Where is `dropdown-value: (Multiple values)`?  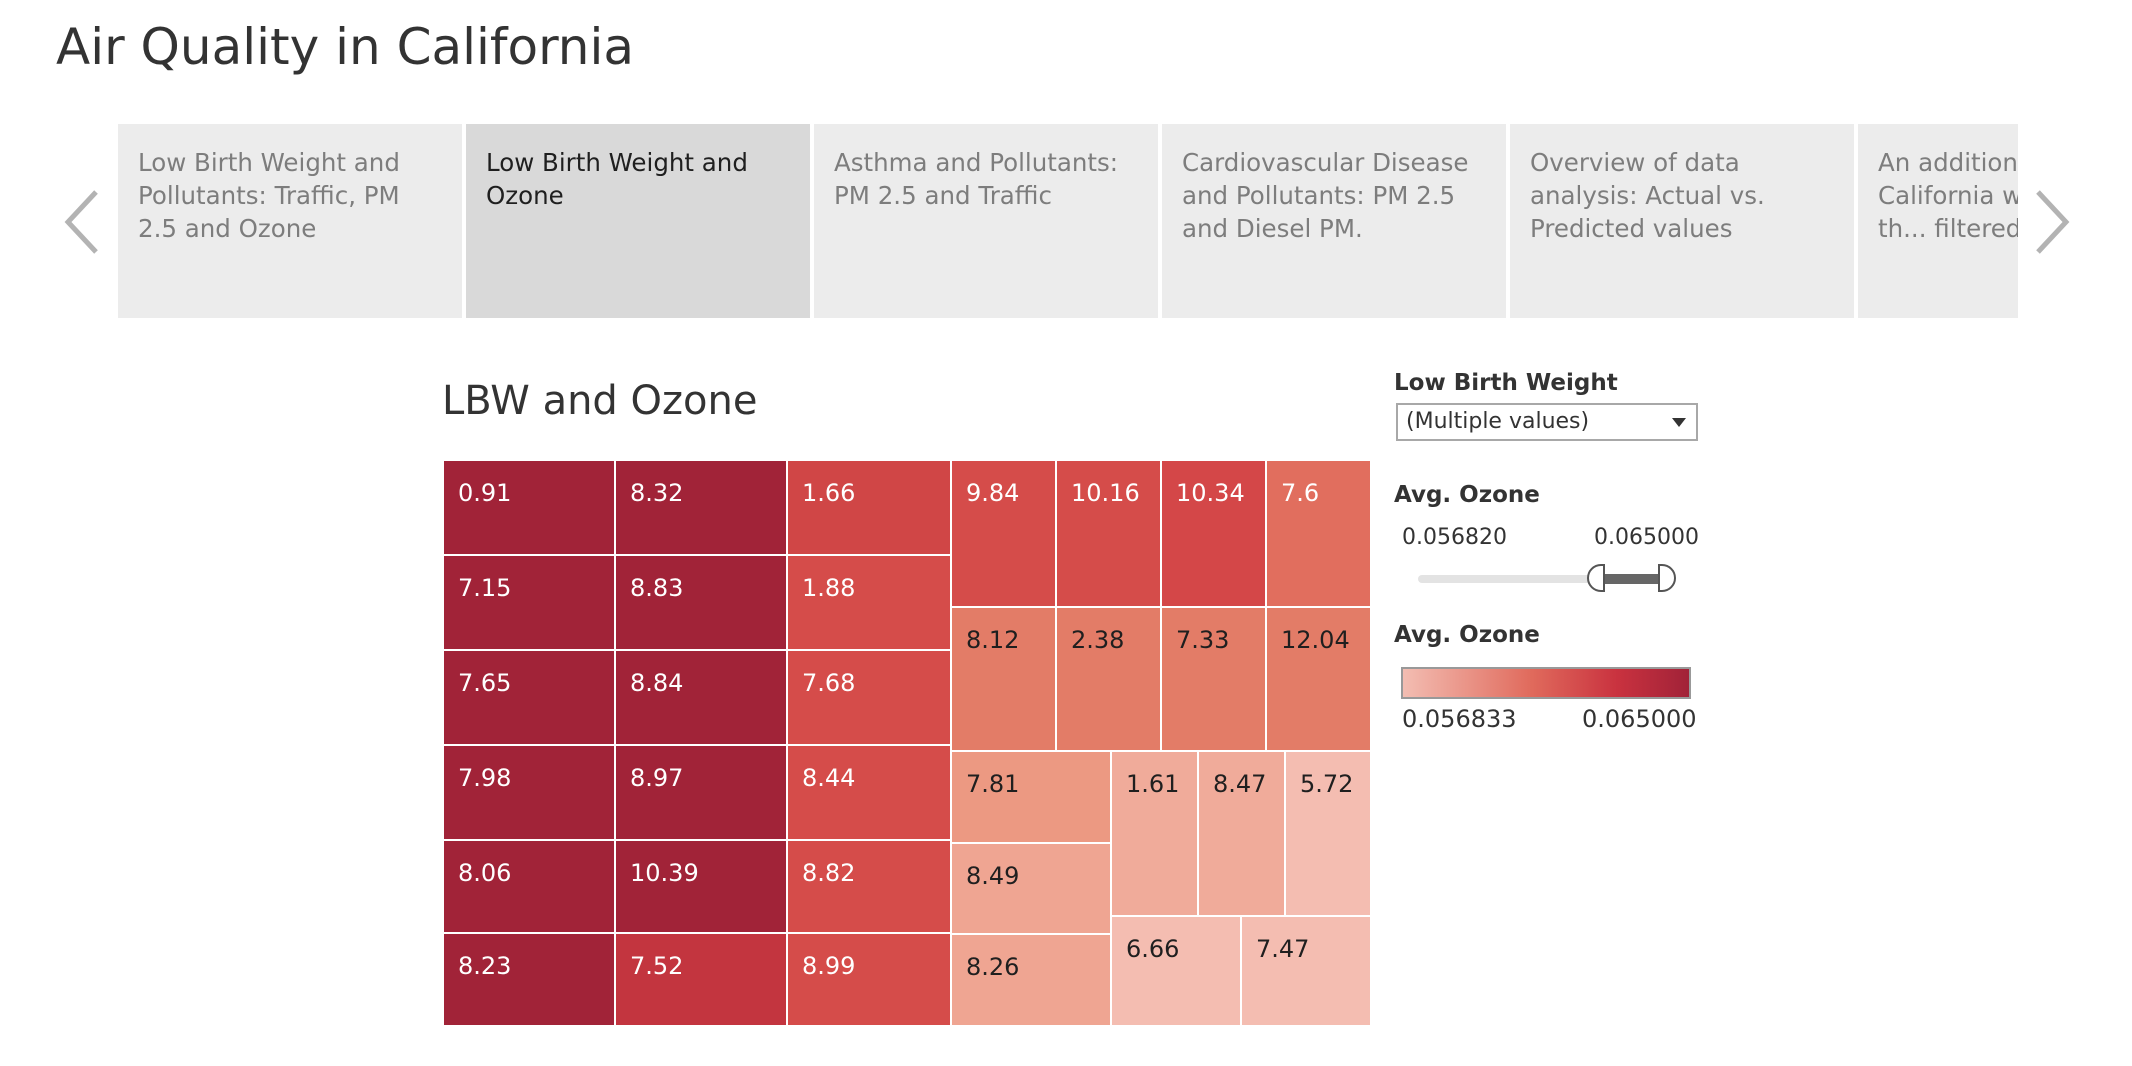 dropdown-value: (Multiple values) is located at coordinates (1498, 421).